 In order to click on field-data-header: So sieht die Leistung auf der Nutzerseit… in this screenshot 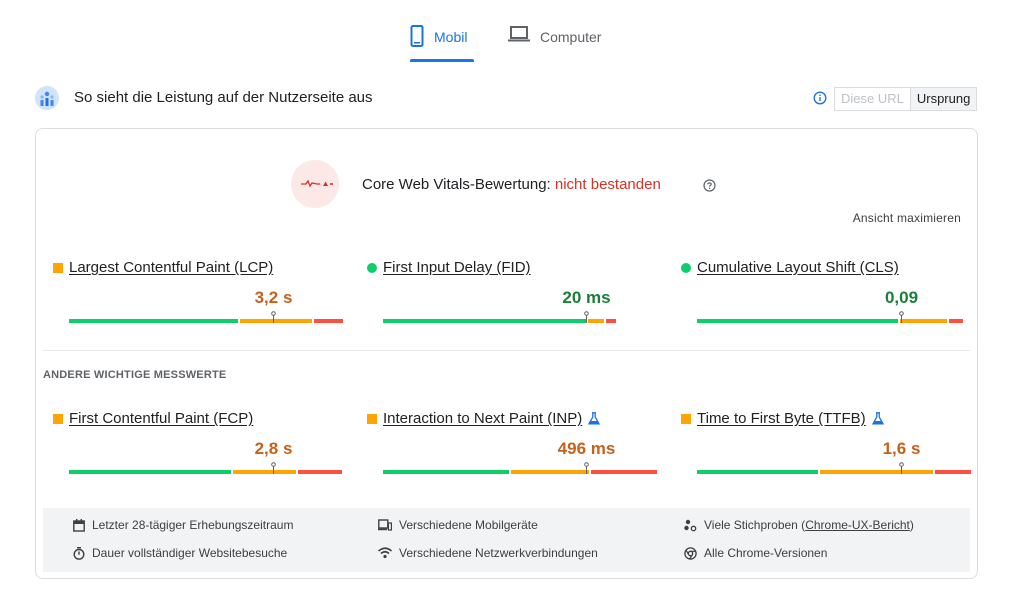, I will do `click(506, 99)`.